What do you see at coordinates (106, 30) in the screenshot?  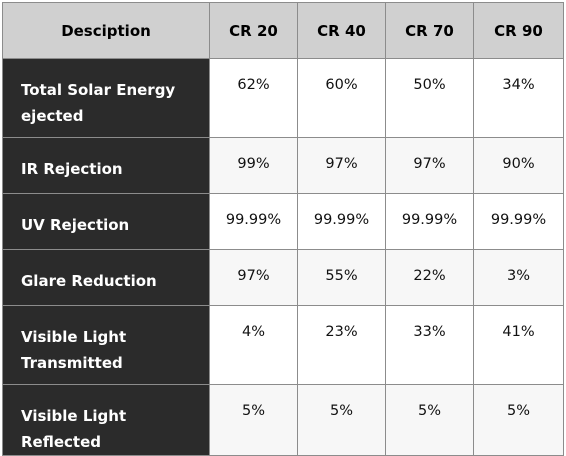 I see `header-description: Desciption` at bounding box center [106, 30].